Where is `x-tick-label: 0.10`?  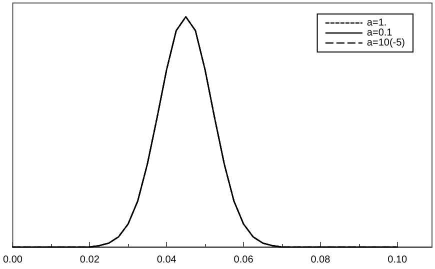
x-tick-label: 0.10 is located at coordinates (398, 260).